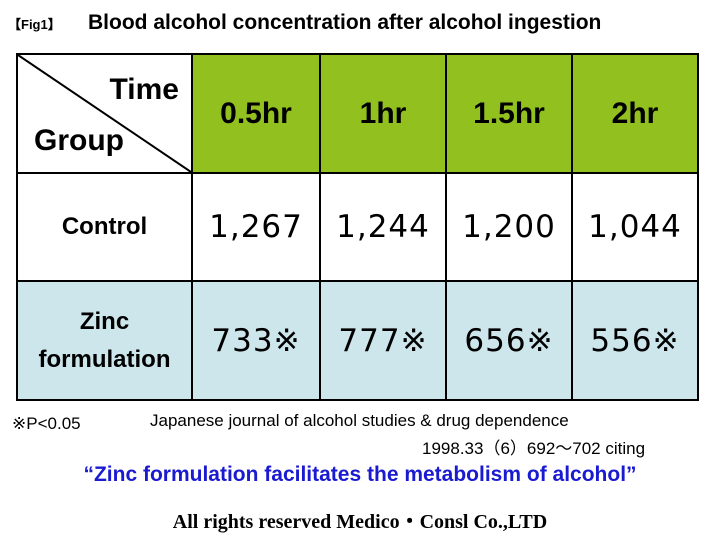  I want to click on row-header-control: Control, so click(104, 227).